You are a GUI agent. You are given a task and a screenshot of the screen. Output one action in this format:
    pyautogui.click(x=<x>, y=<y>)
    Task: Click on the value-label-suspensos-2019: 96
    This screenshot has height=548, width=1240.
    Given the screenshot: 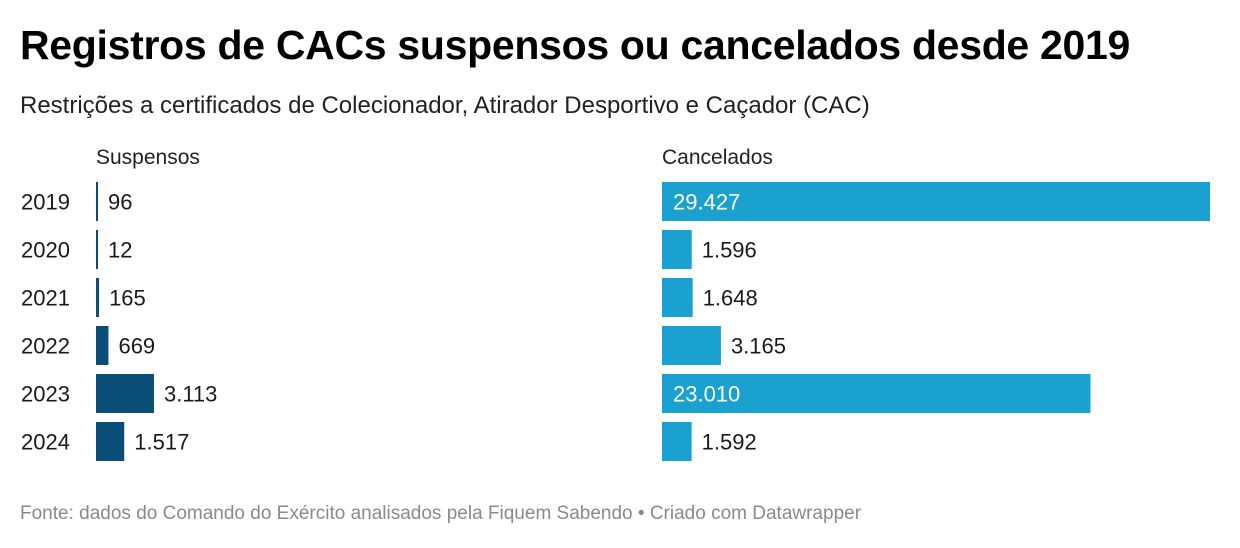 What is the action you would take?
    pyautogui.click(x=120, y=202)
    